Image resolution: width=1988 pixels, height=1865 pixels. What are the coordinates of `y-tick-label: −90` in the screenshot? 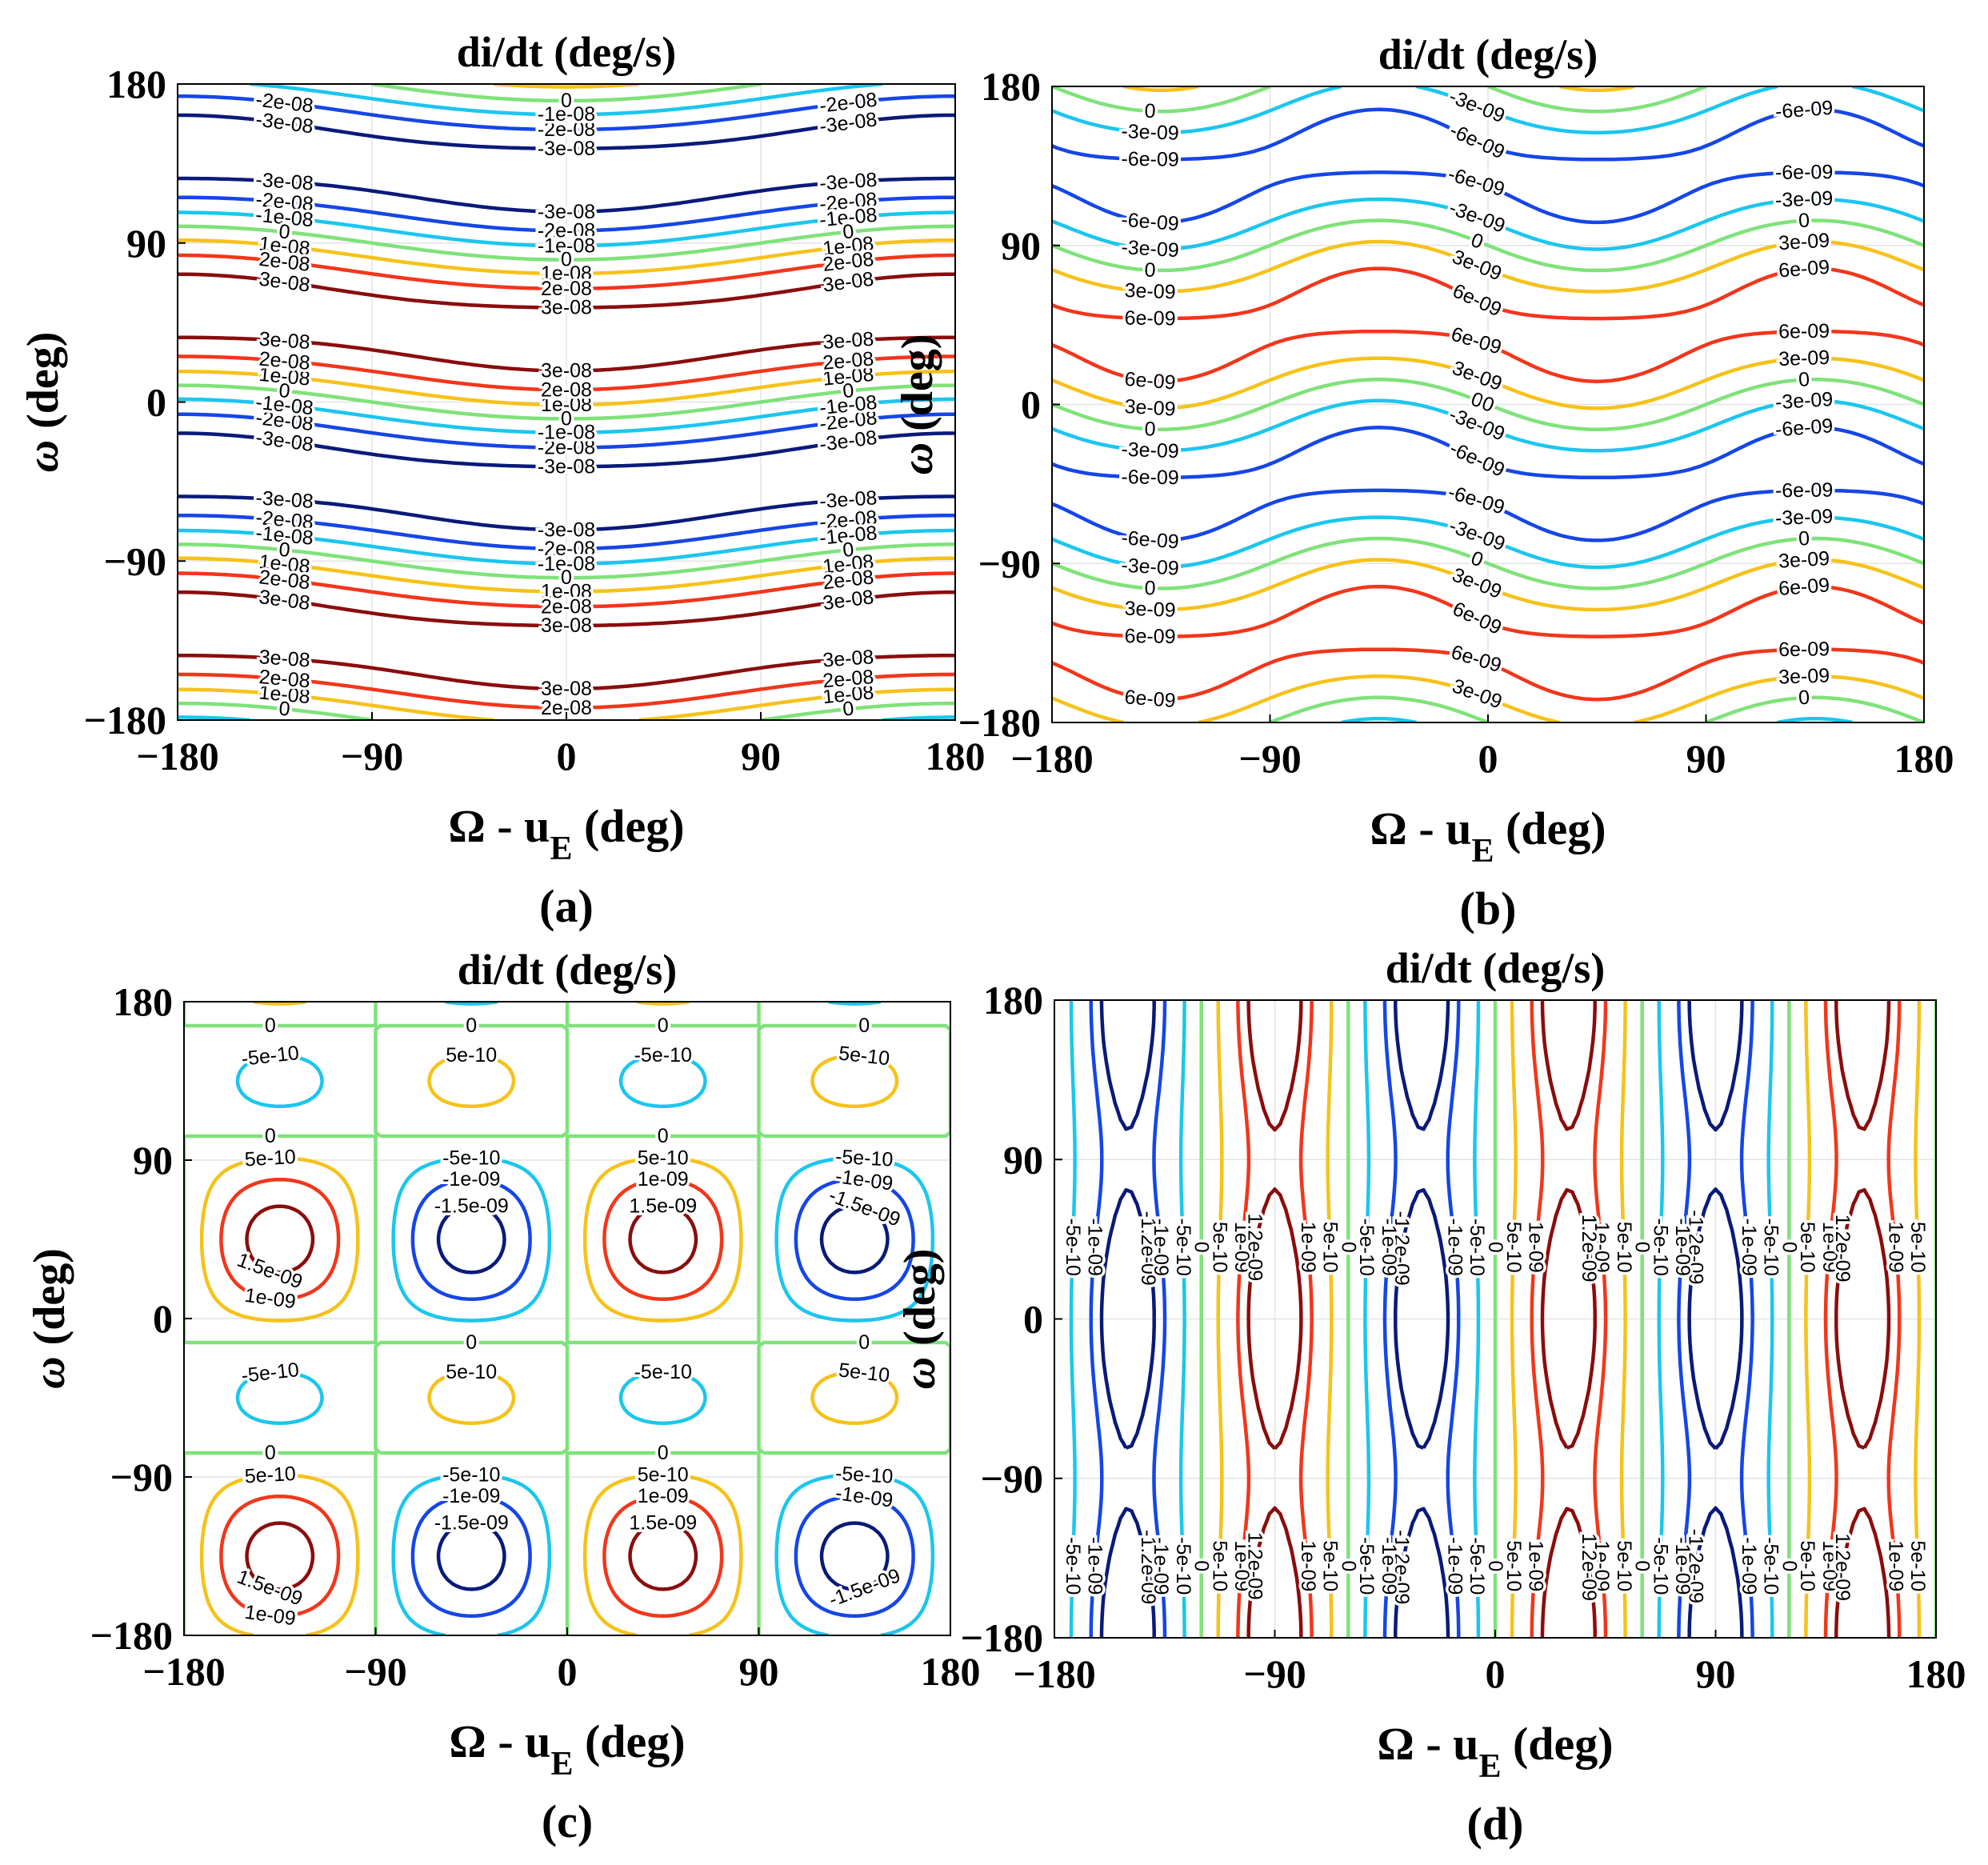 It's located at (135, 560).